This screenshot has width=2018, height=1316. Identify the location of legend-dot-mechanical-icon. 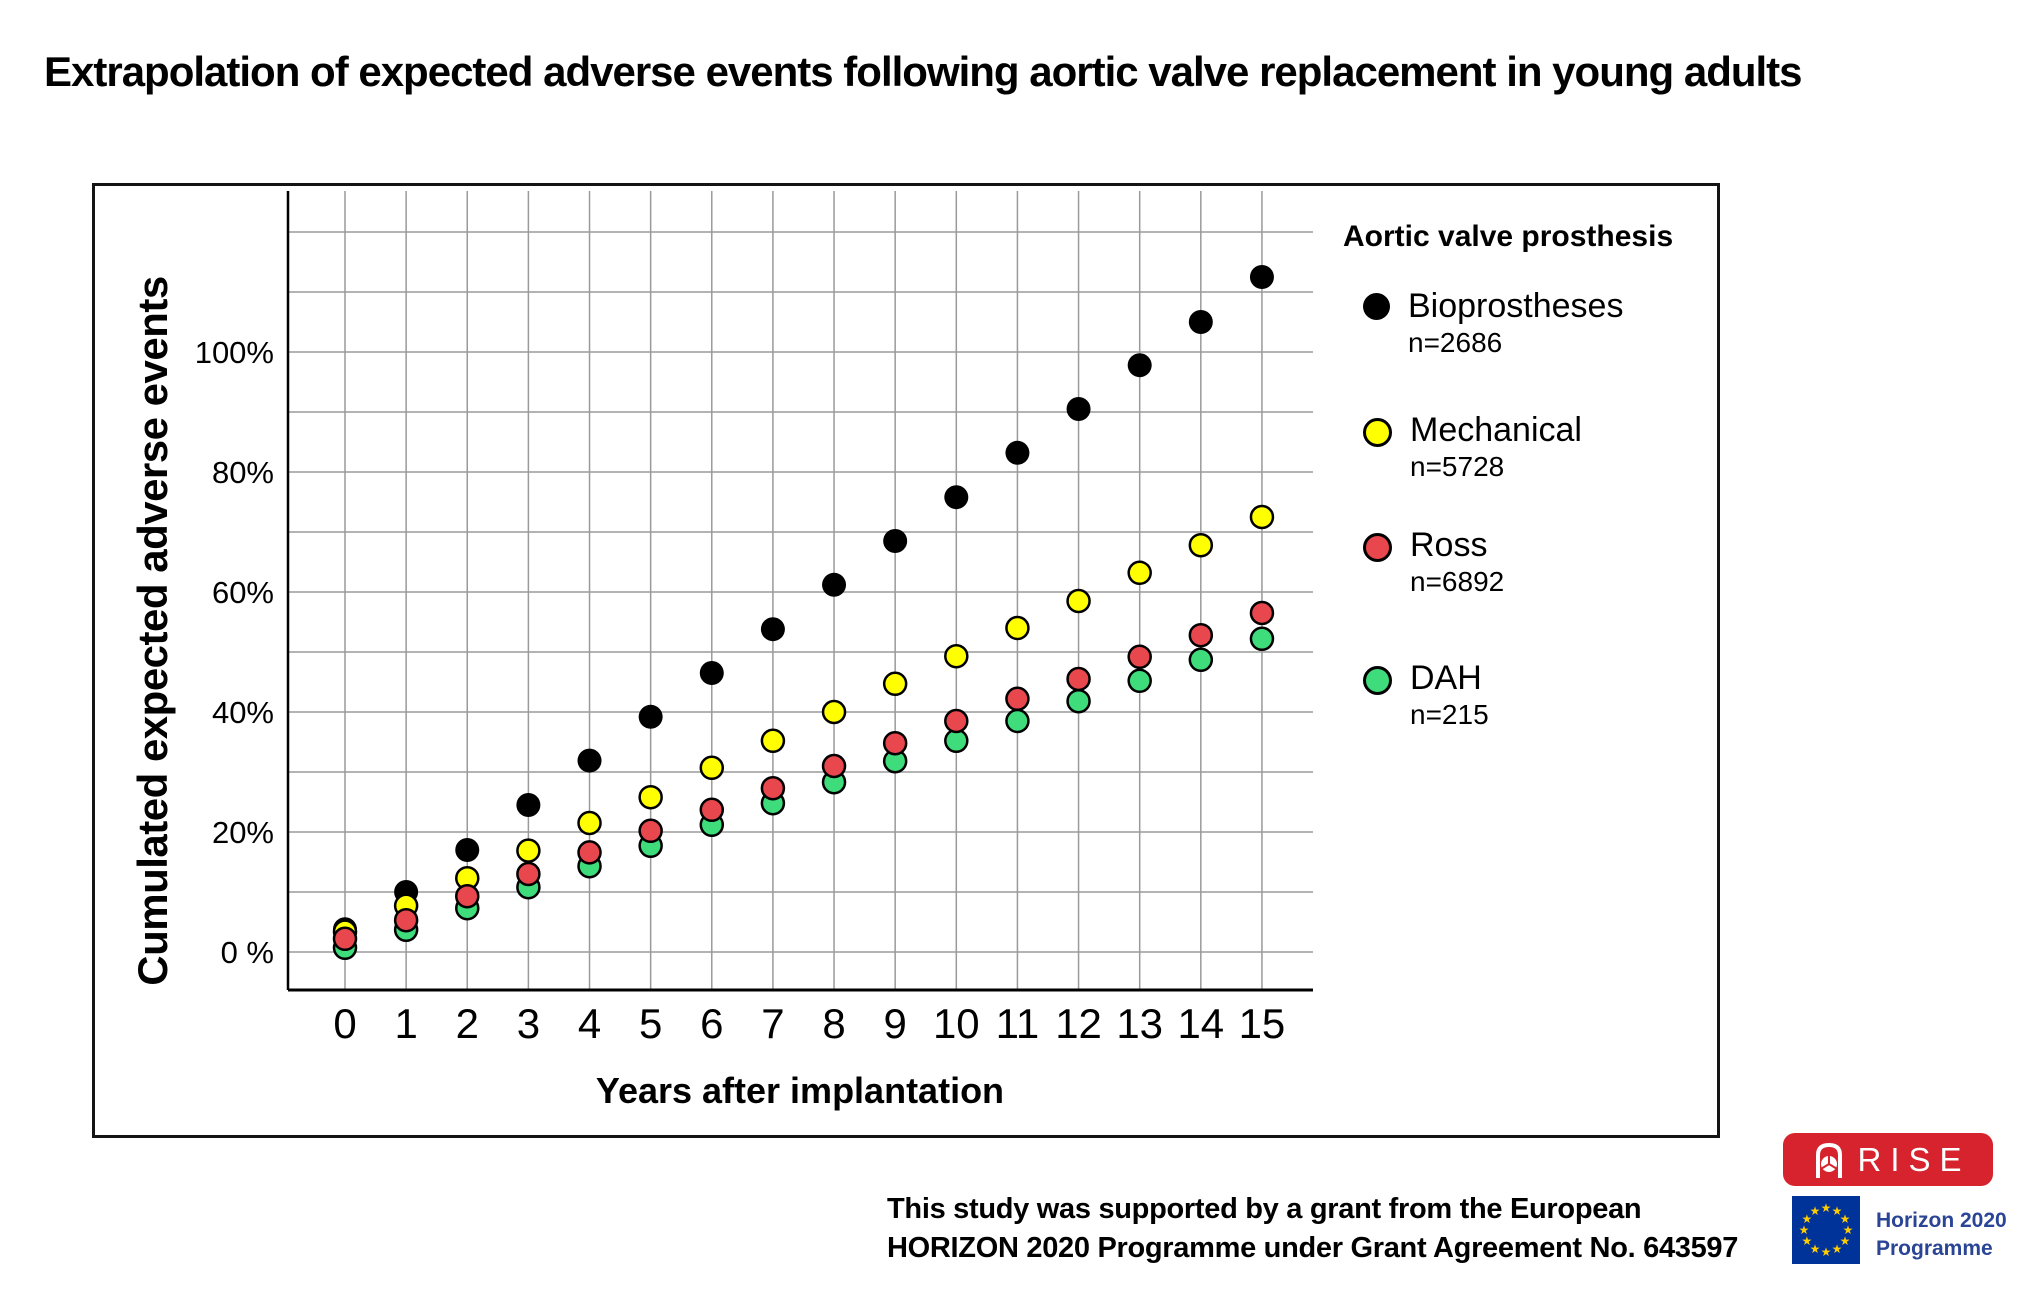
(1377, 432).